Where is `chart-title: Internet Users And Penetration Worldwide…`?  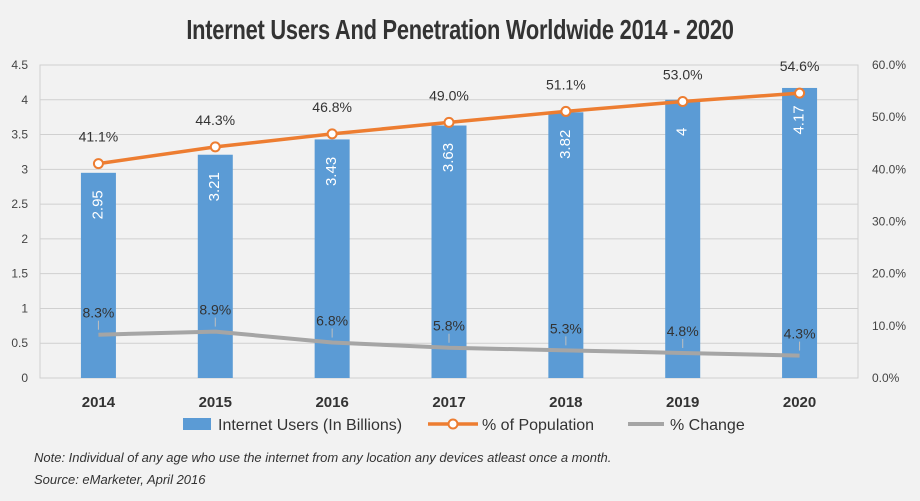 chart-title: Internet Users And Penetration Worldwide… is located at coordinates (460, 29).